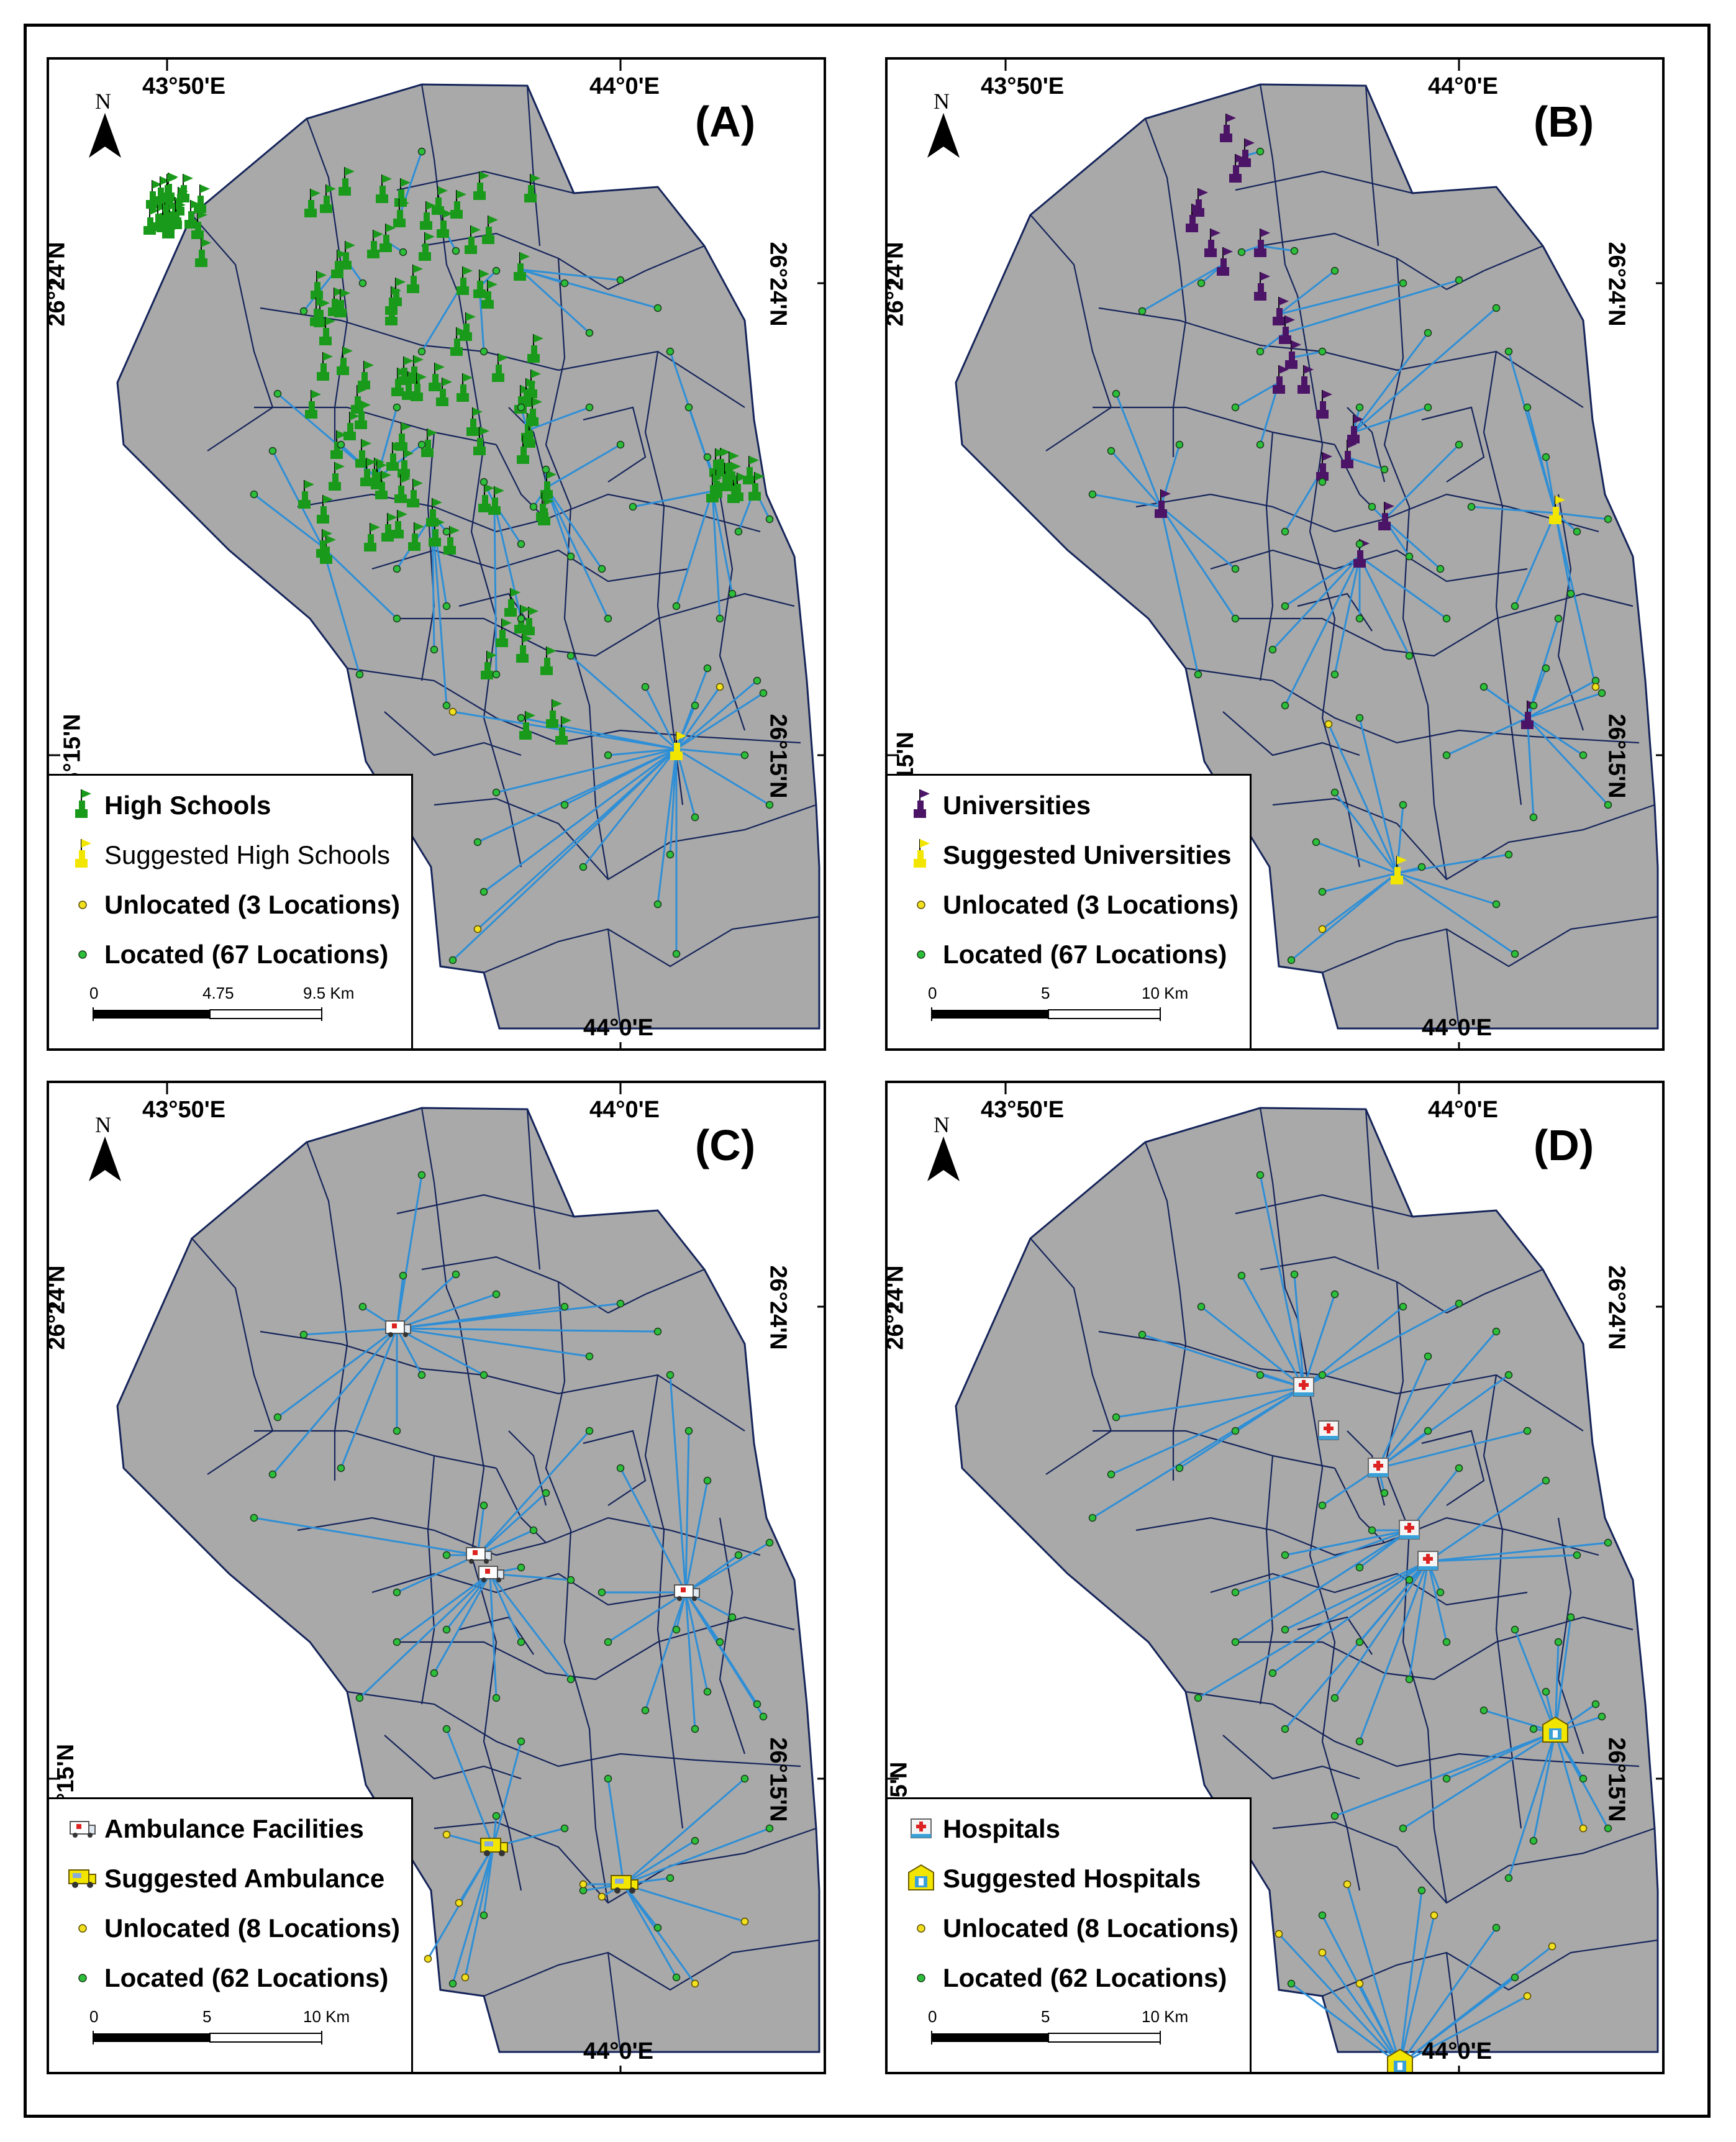 The height and width of the screenshot is (2142, 1736). What do you see at coordinates (921, 1928) in the screenshot?
I see `yellow-dot-icon` at bounding box center [921, 1928].